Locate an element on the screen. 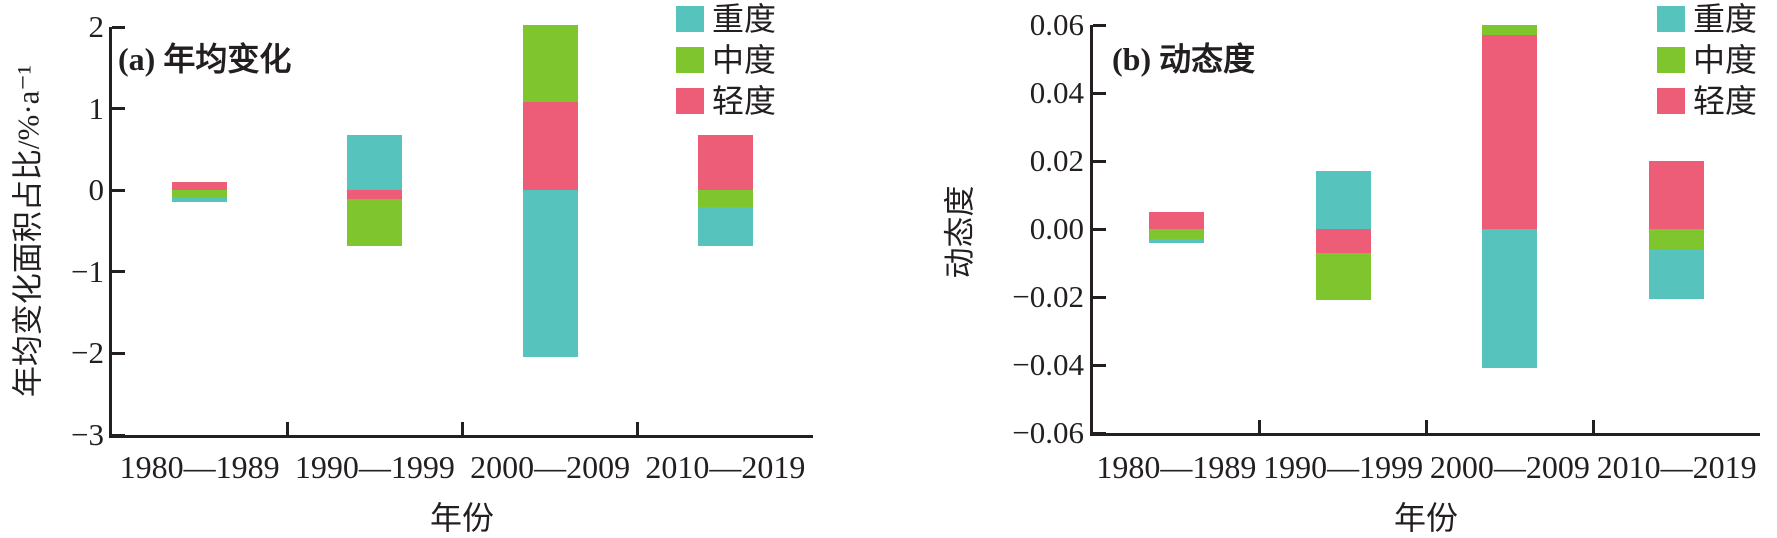 Image resolution: width=1777 pixels, height=538 pixels. x-category-label-a: 1990—1999 is located at coordinates (374, 467).